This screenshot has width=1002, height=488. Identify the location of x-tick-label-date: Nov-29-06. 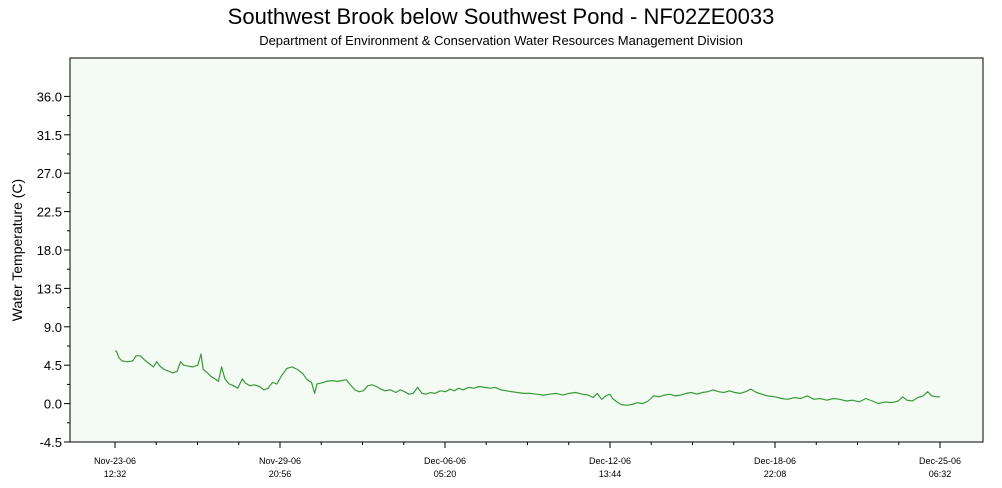
(280, 461).